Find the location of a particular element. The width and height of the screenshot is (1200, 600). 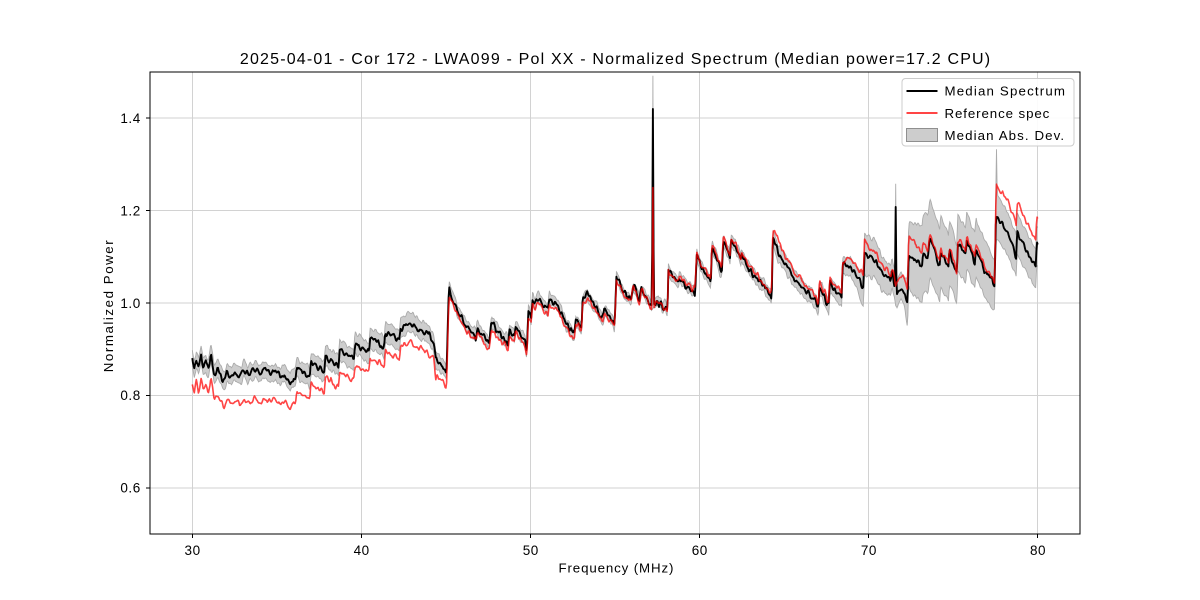

svg-text: 1.4 is located at coordinates (130, 118).